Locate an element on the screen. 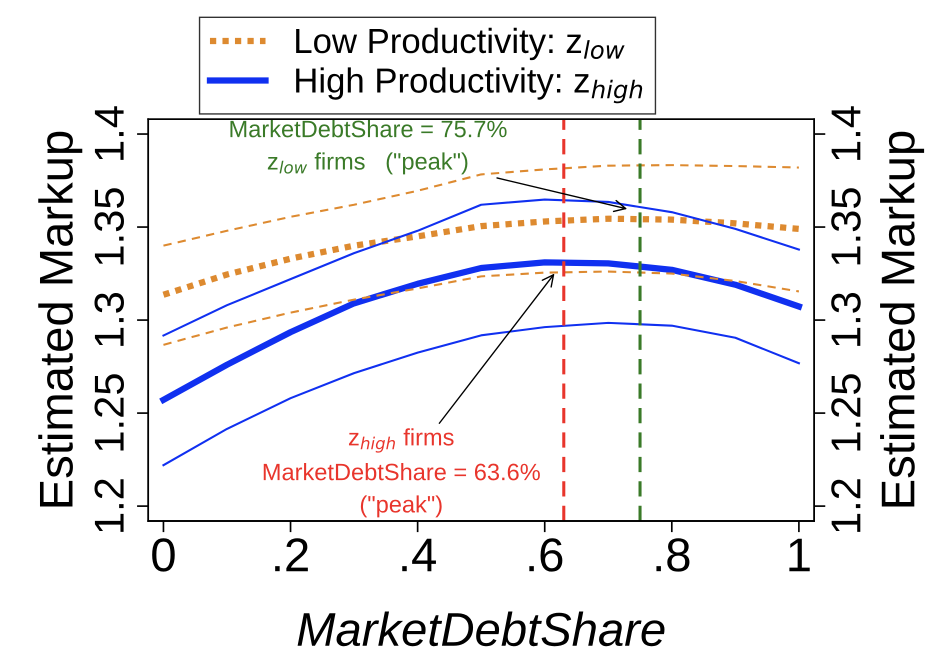 This screenshot has width=950, height=662. y2-axis-title: Estimated Markup is located at coordinates (902, 319).